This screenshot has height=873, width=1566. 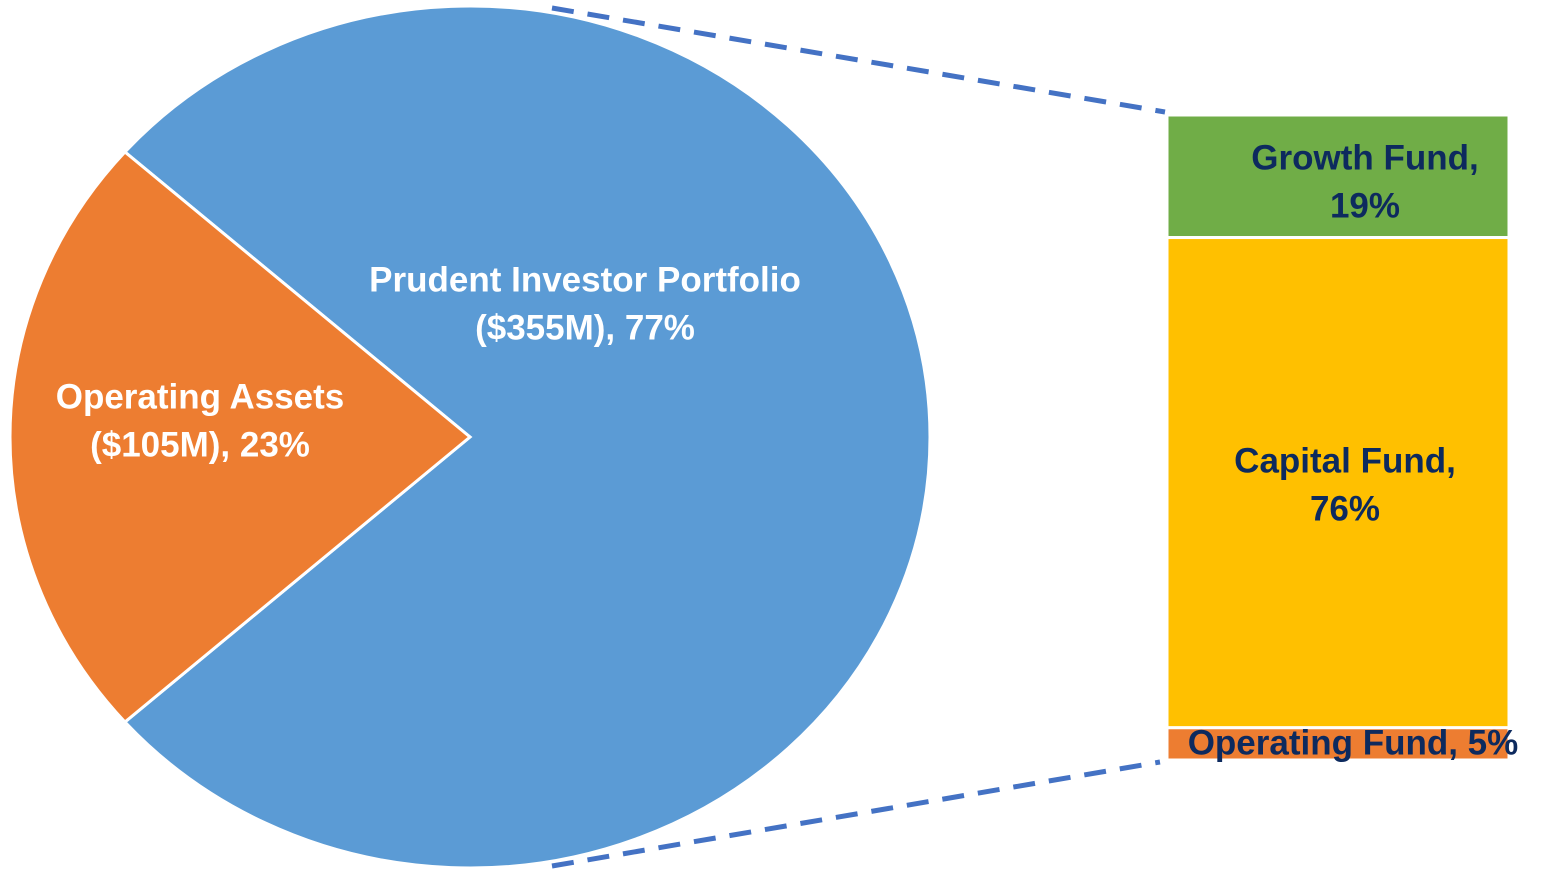 What do you see at coordinates (1365, 205) in the screenshot?
I see `bar-label: 19%` at bounding box center [1365, 205].